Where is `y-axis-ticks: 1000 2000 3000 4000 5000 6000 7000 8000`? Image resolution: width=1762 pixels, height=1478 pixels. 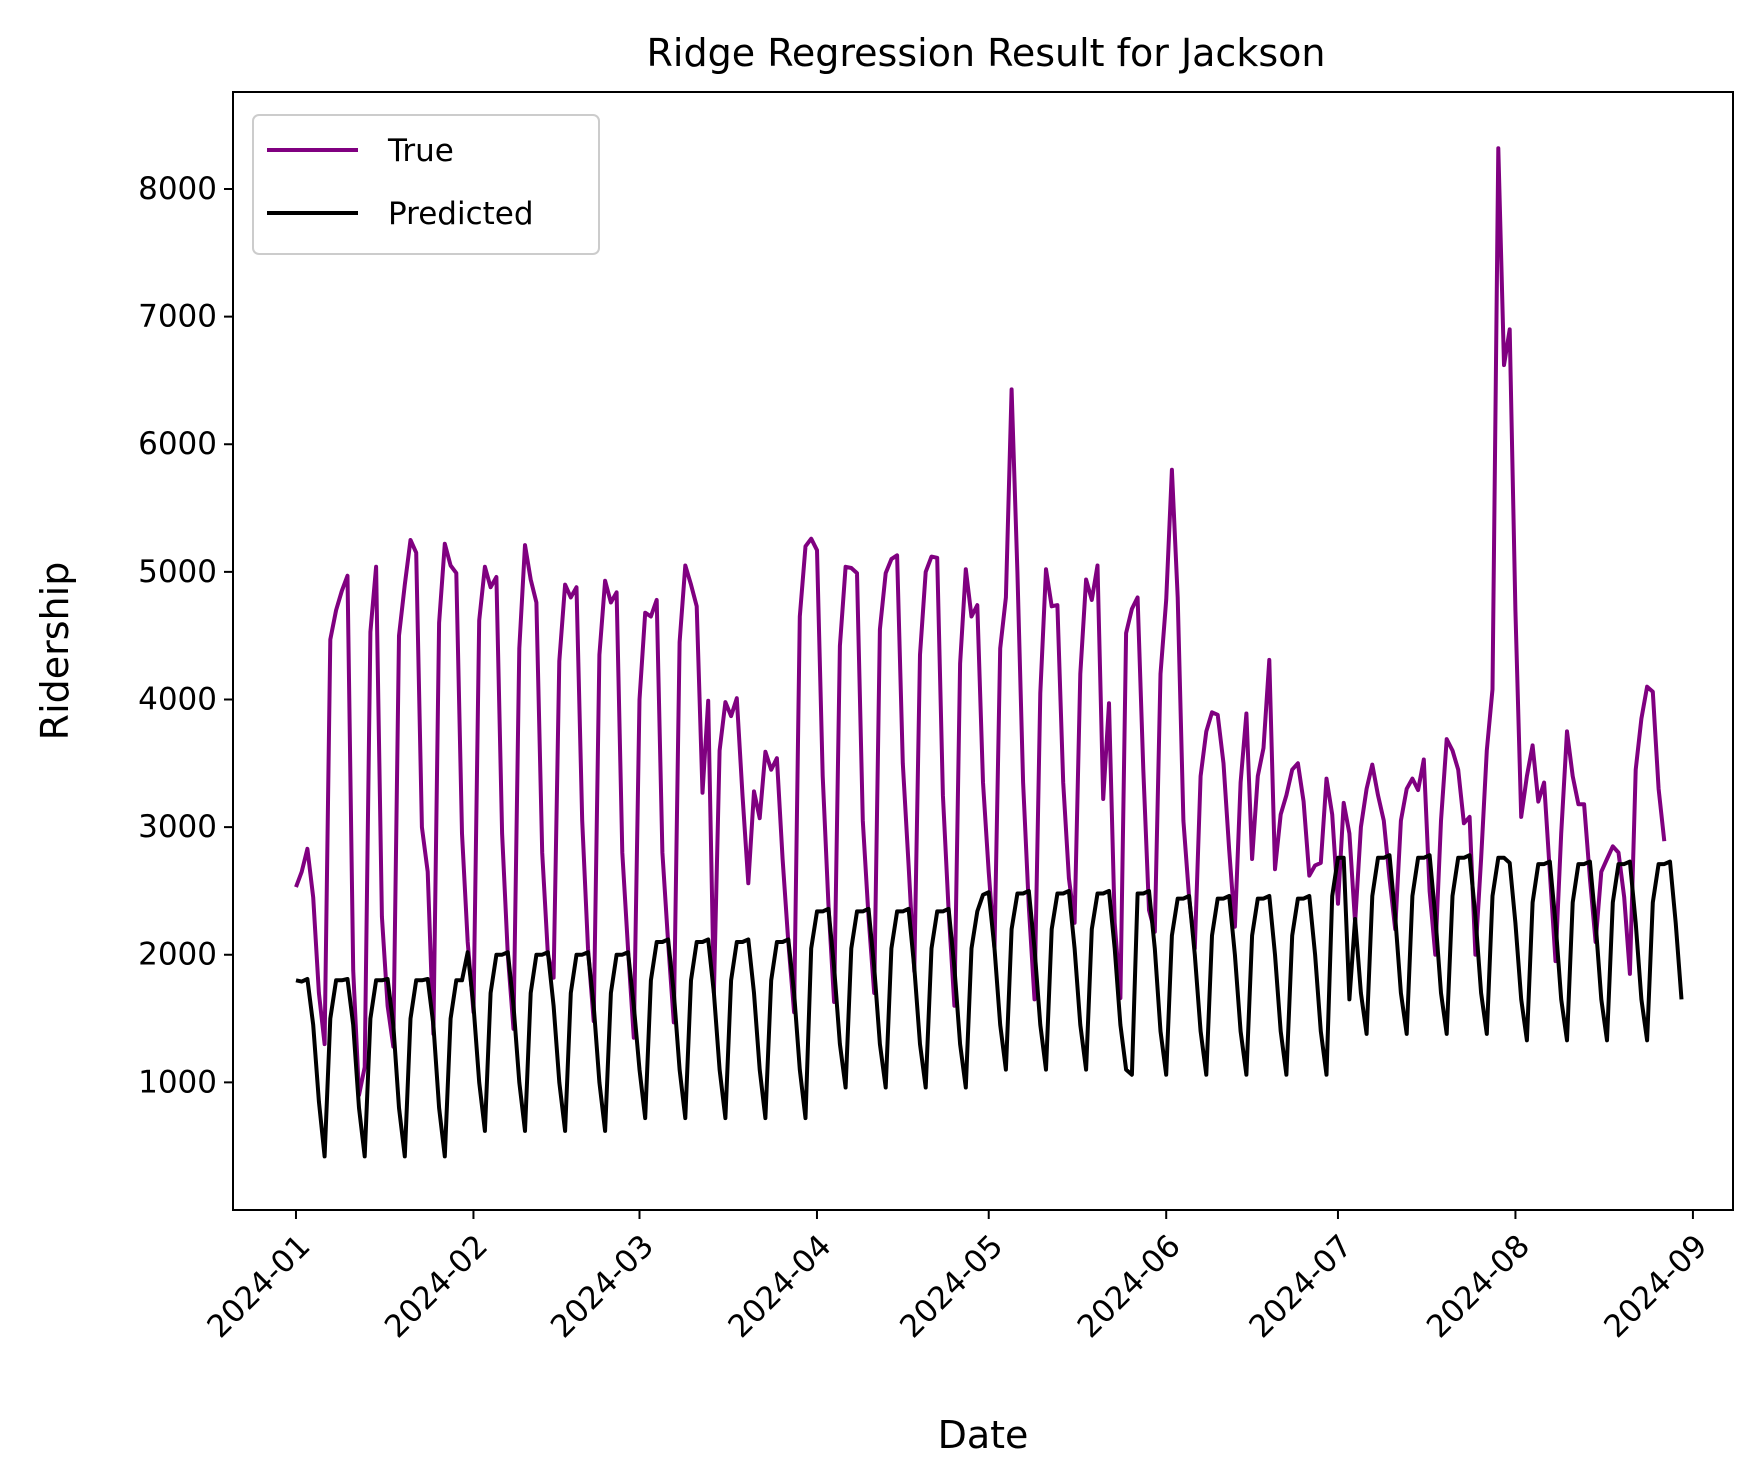 y-axis-ticks: 1000 2000 3000 4000 5000 6000 7000 8000 is located at coordinates (185, 635).